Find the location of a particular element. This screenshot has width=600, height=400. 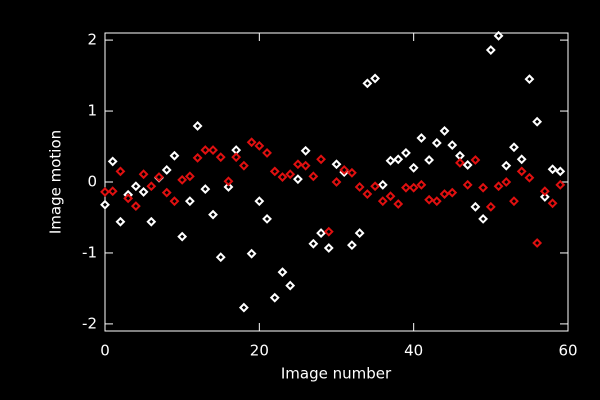

x-tick-label: 40 is located at coordinates (413, 351).